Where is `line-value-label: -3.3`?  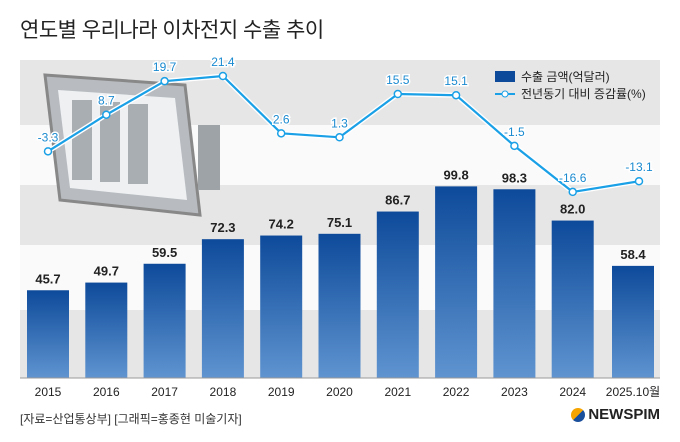 line-value-label: -3.3 is located at coordinates (48, 137).